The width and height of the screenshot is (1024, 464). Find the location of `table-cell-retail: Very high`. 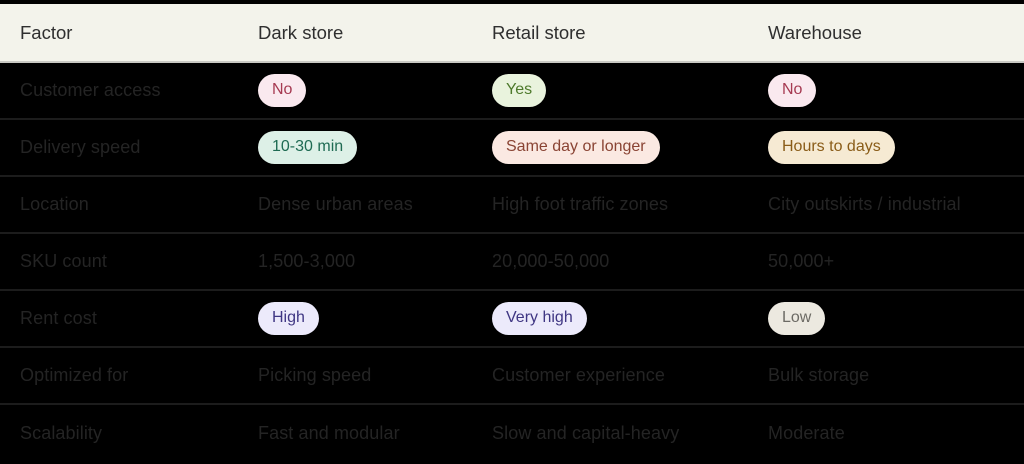

table-cell-retail: Very high is located at coordinates (610, 319).